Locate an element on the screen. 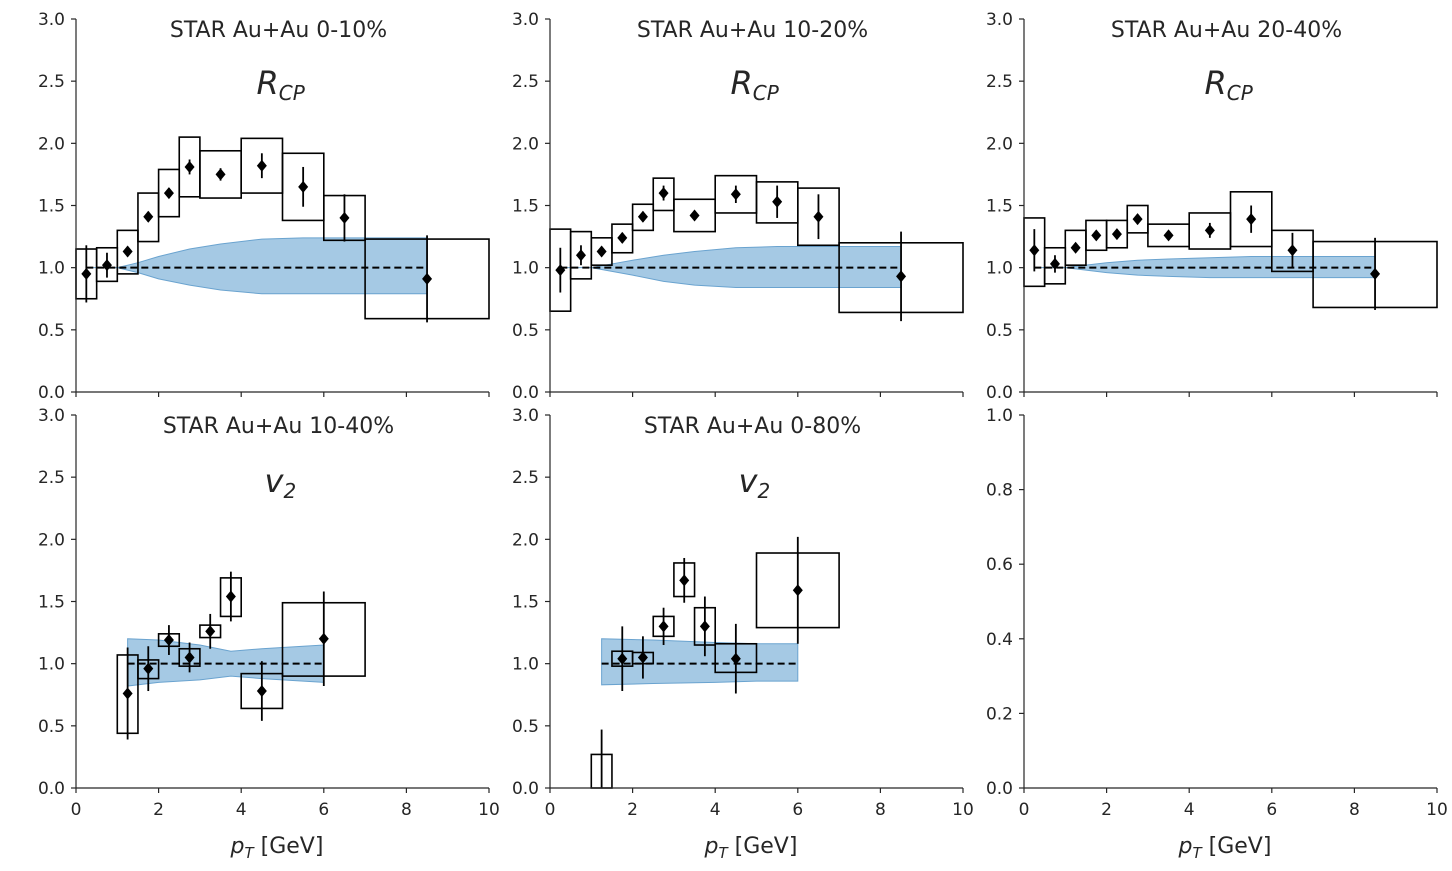 The image size is (1452, 871). y-tick-label: 0.6 is located at coordinates (999, 565).